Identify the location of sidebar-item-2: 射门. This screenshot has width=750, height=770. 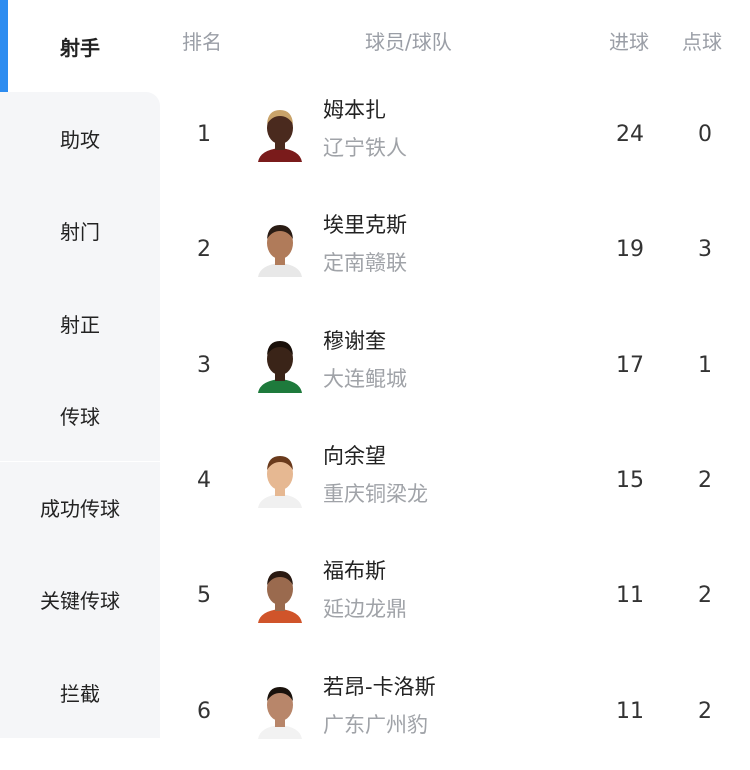
(80, 230).